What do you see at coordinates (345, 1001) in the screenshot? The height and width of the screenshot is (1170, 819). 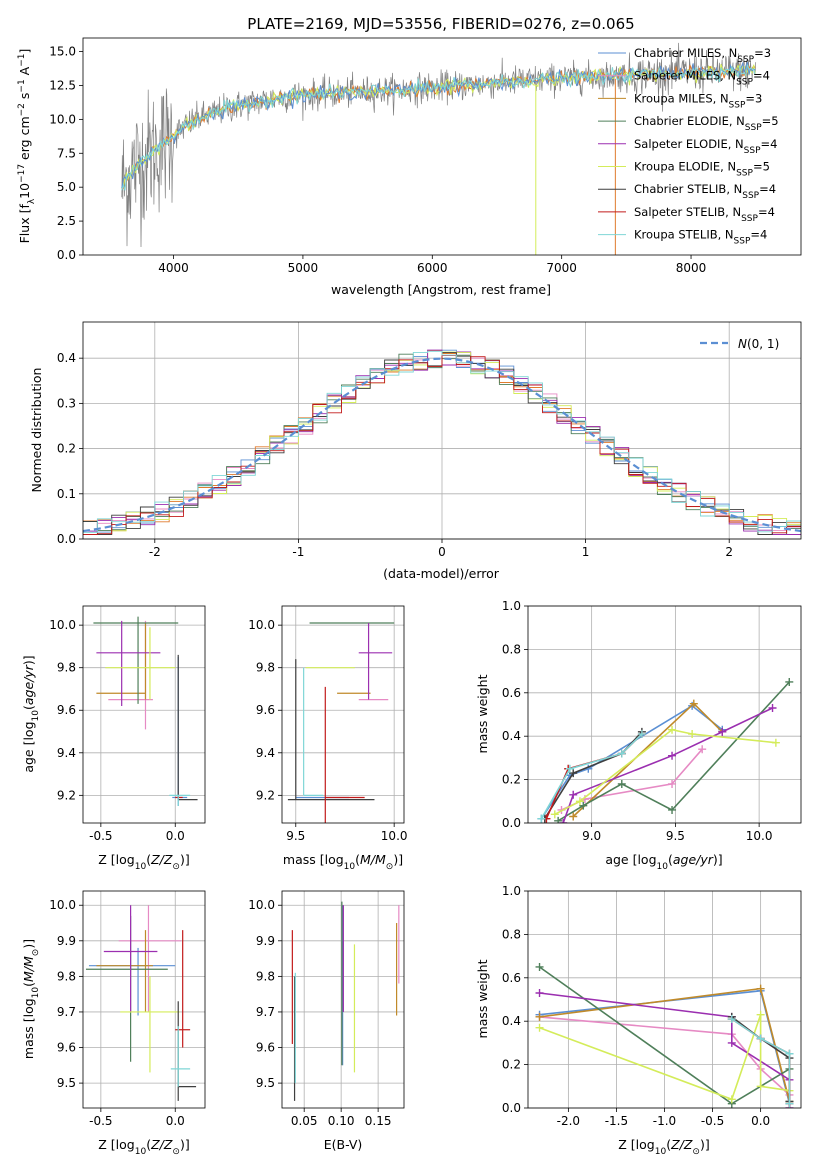 I see `plot-area-mass_vs_EBV` at bounding box center [345, 1001].